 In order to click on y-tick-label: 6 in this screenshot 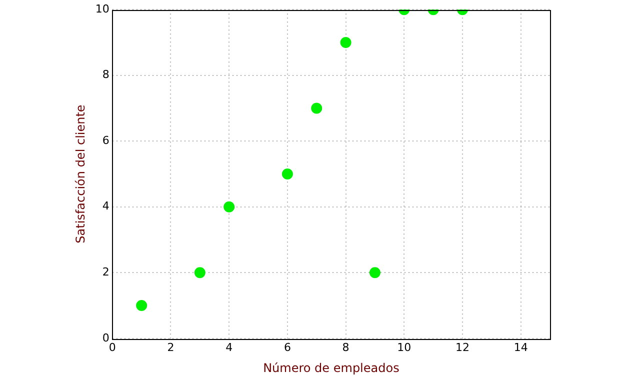, I will do `click(106, 140)`.